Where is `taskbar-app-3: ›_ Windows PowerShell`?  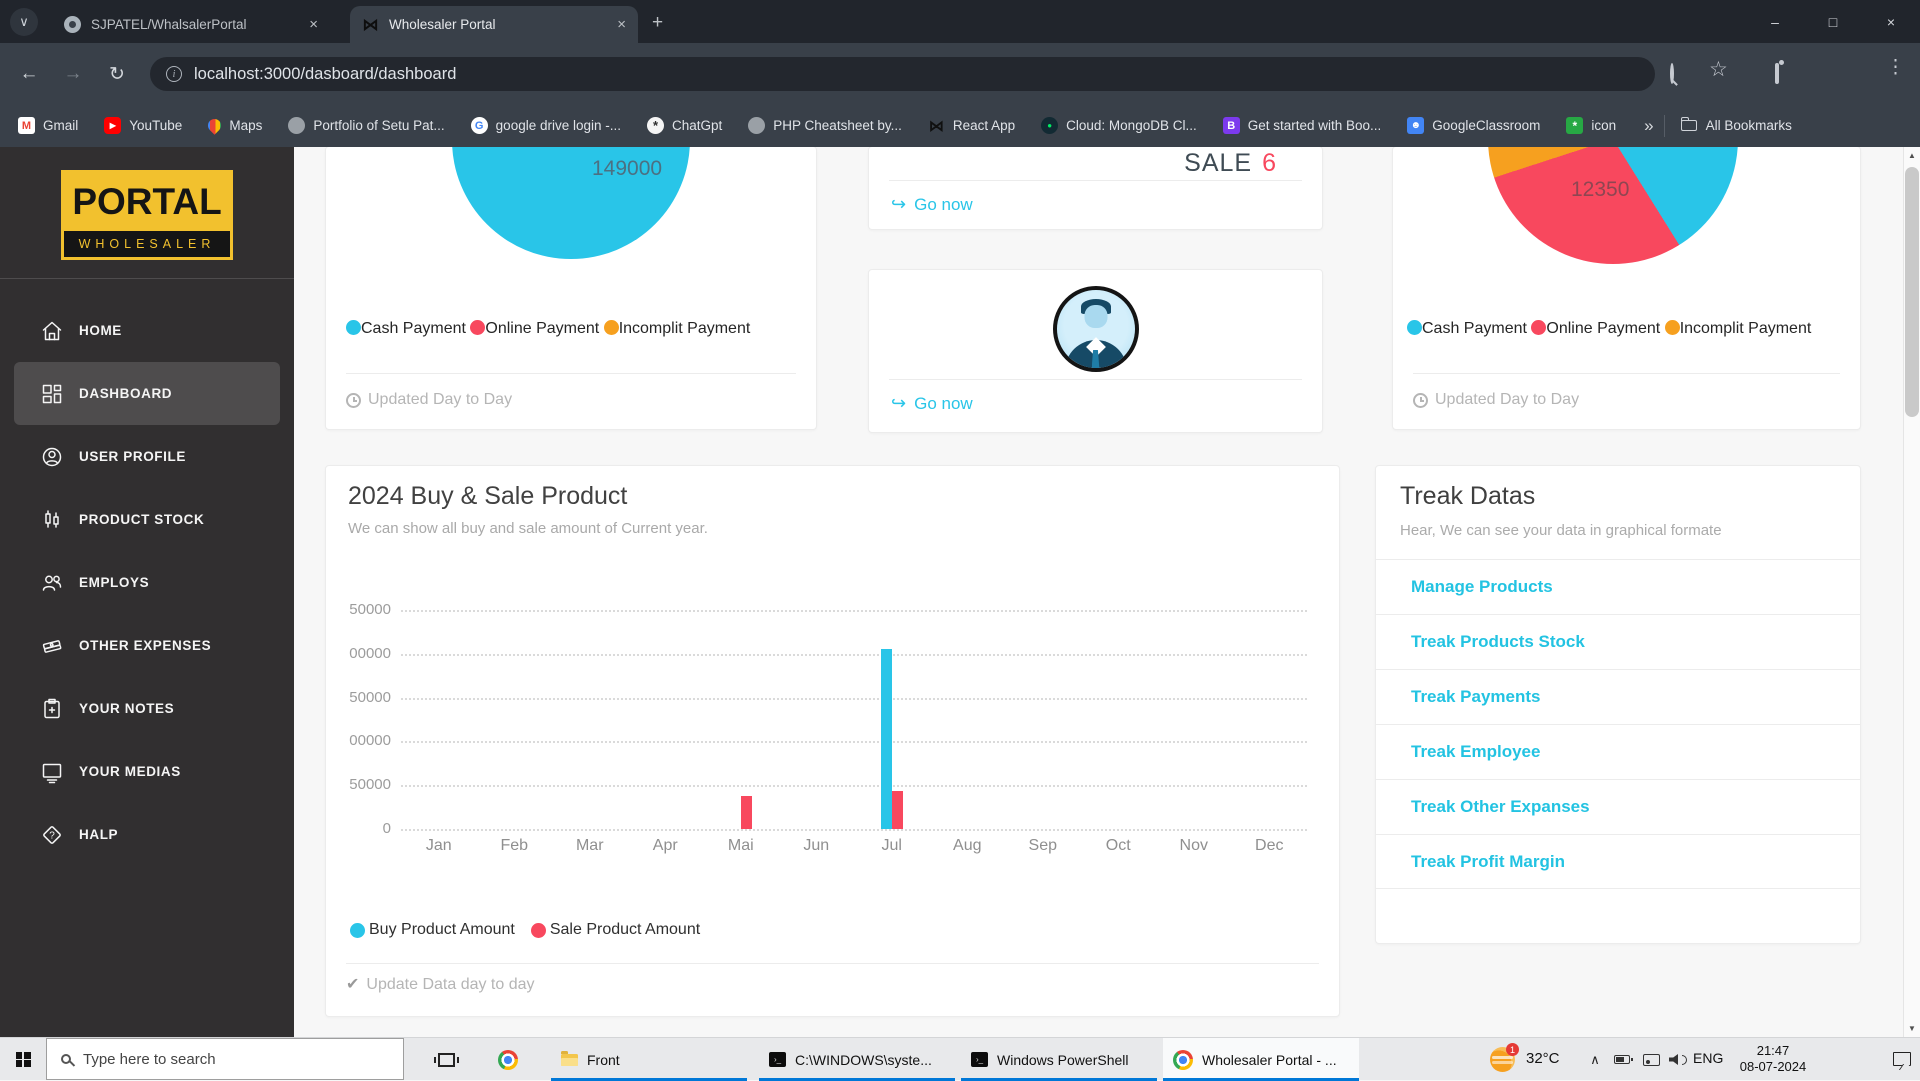
taskbar-app-3: ›_ Windows PowerShell is located at coordinates (1059, 1059).